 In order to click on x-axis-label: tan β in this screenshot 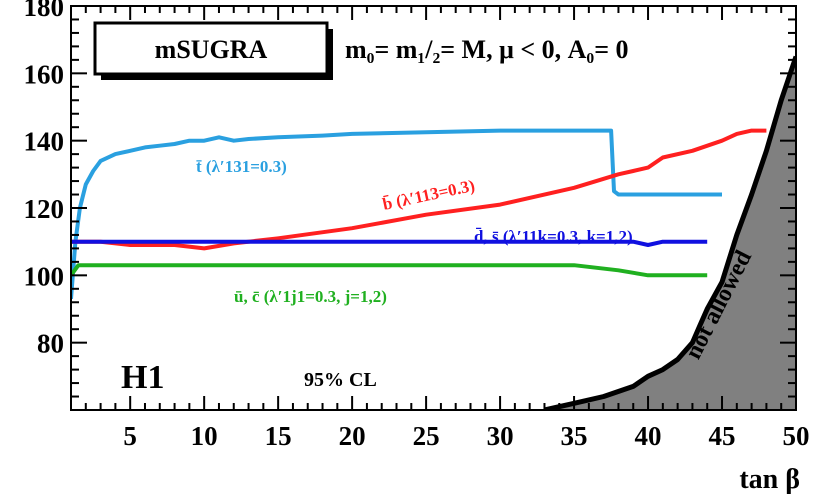, I will do `click(769, 479)`.